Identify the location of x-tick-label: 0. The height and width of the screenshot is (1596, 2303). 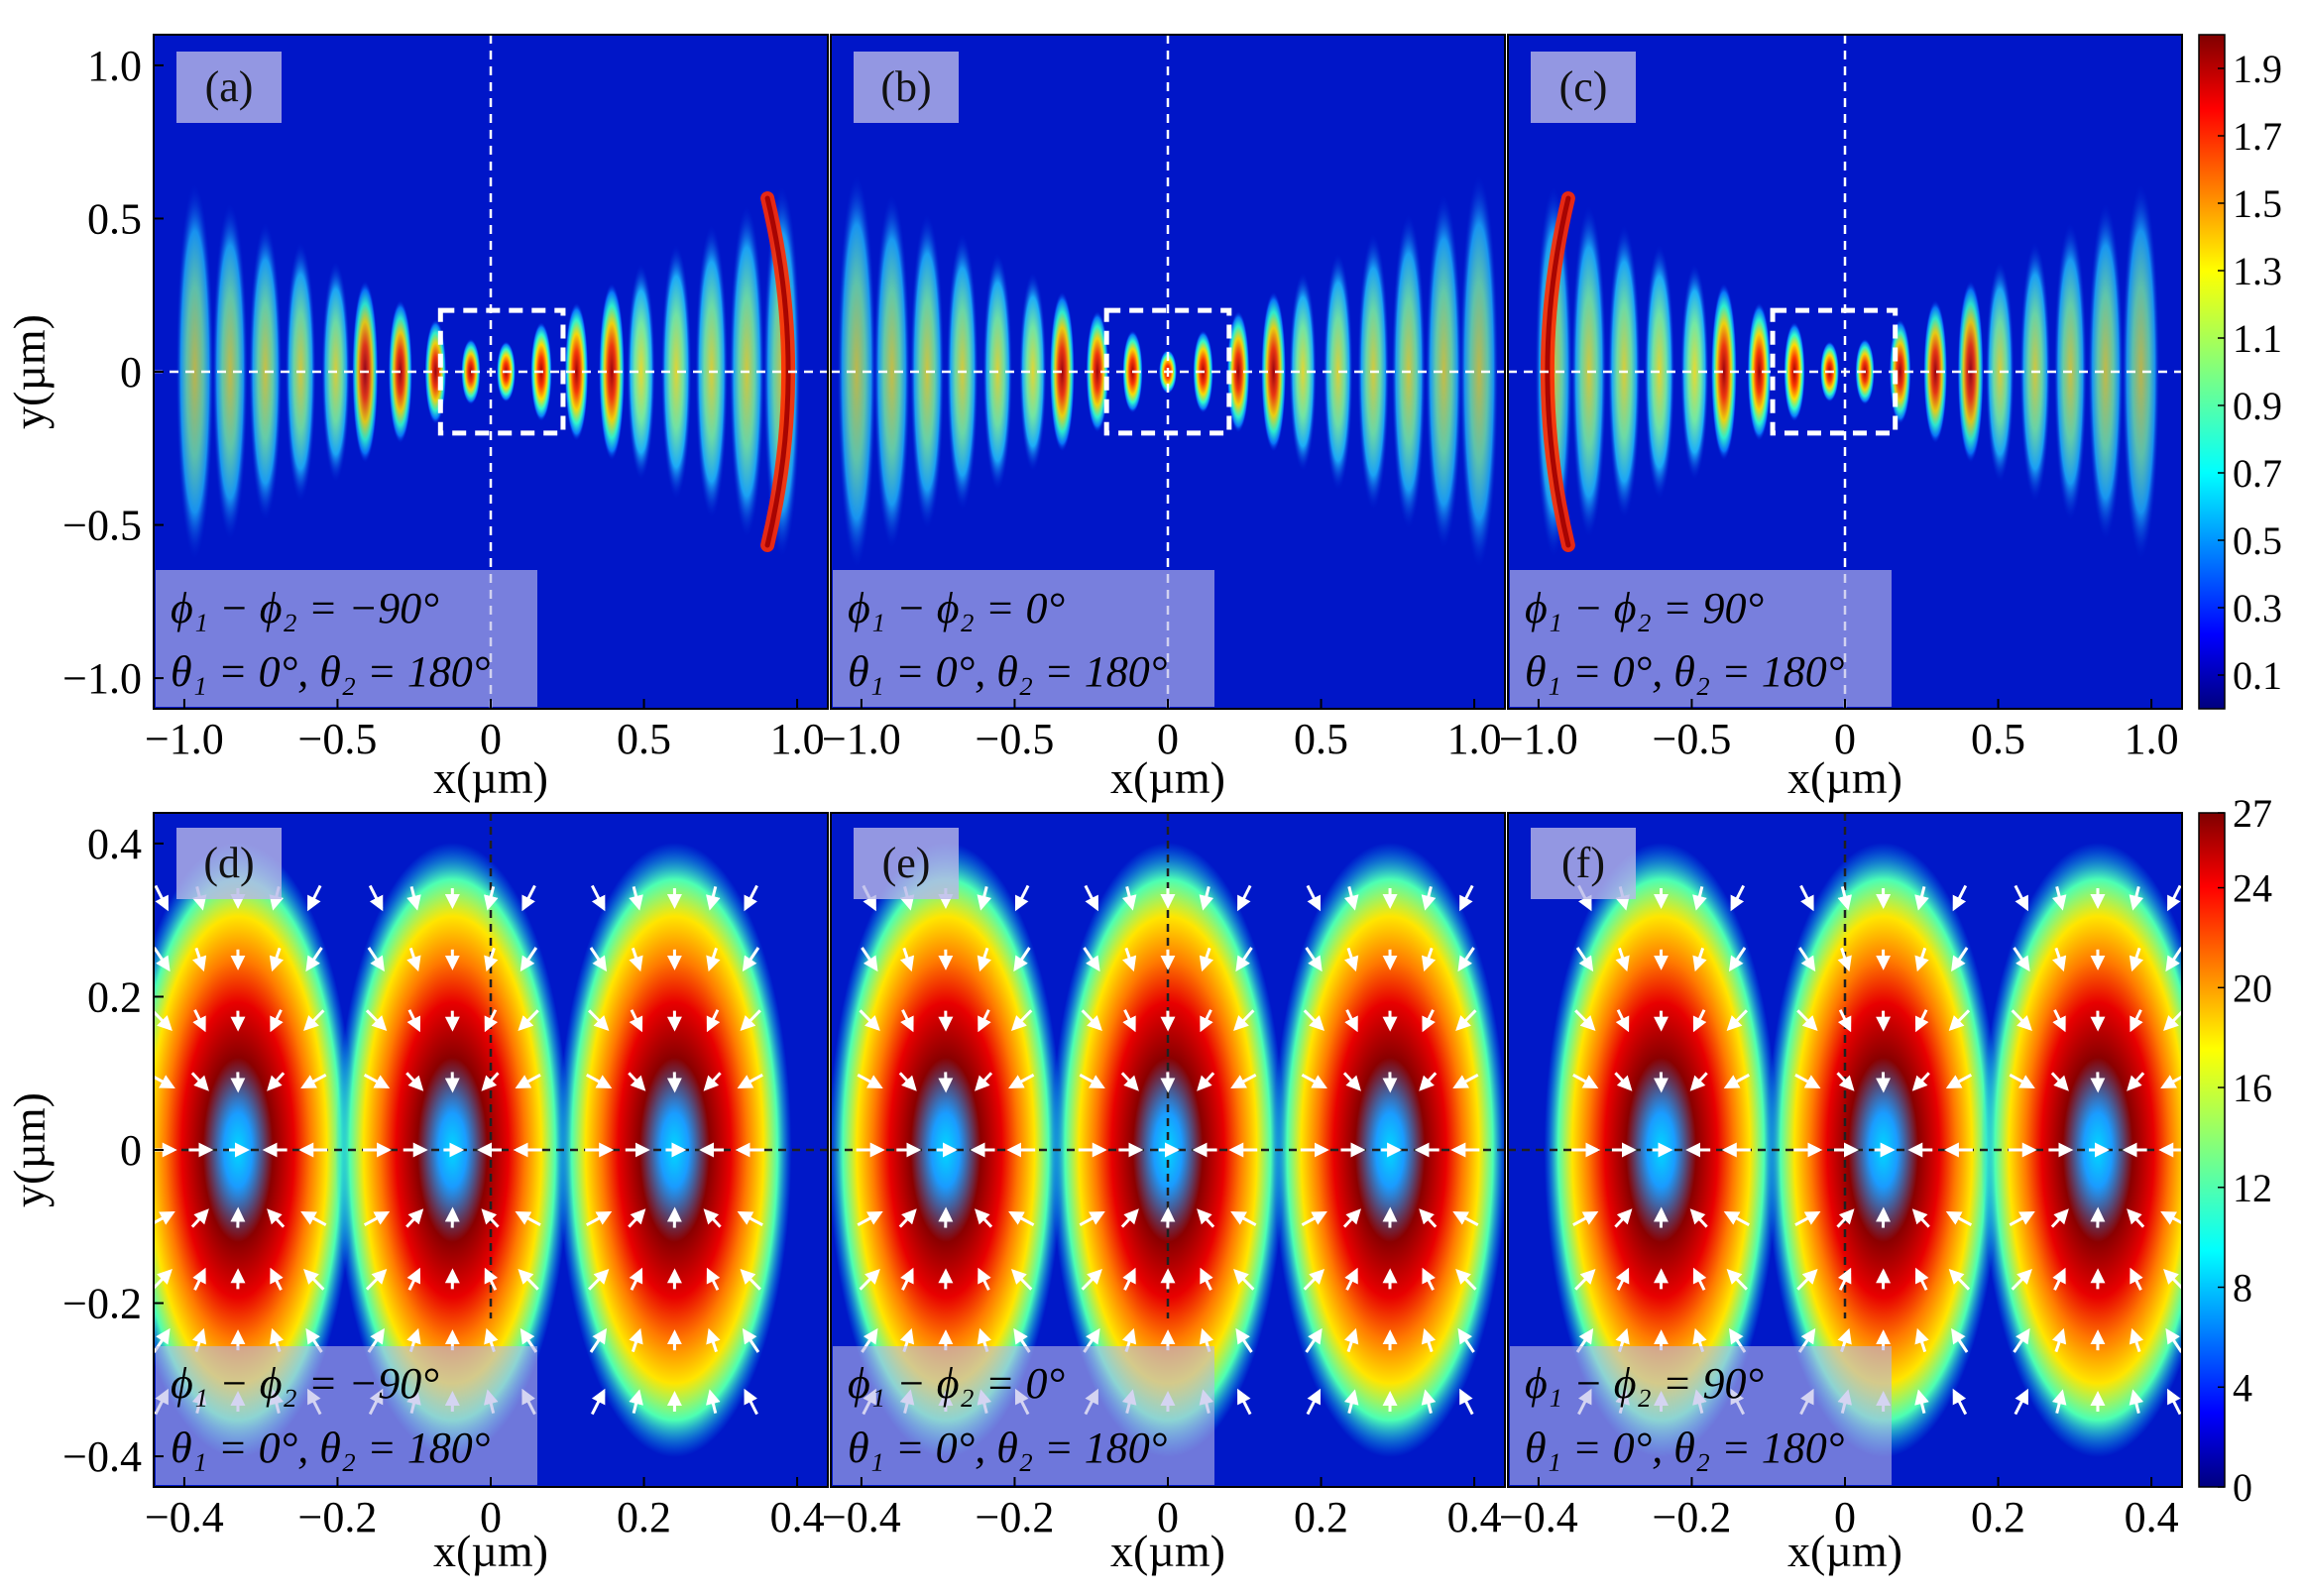
(1845, 1517).